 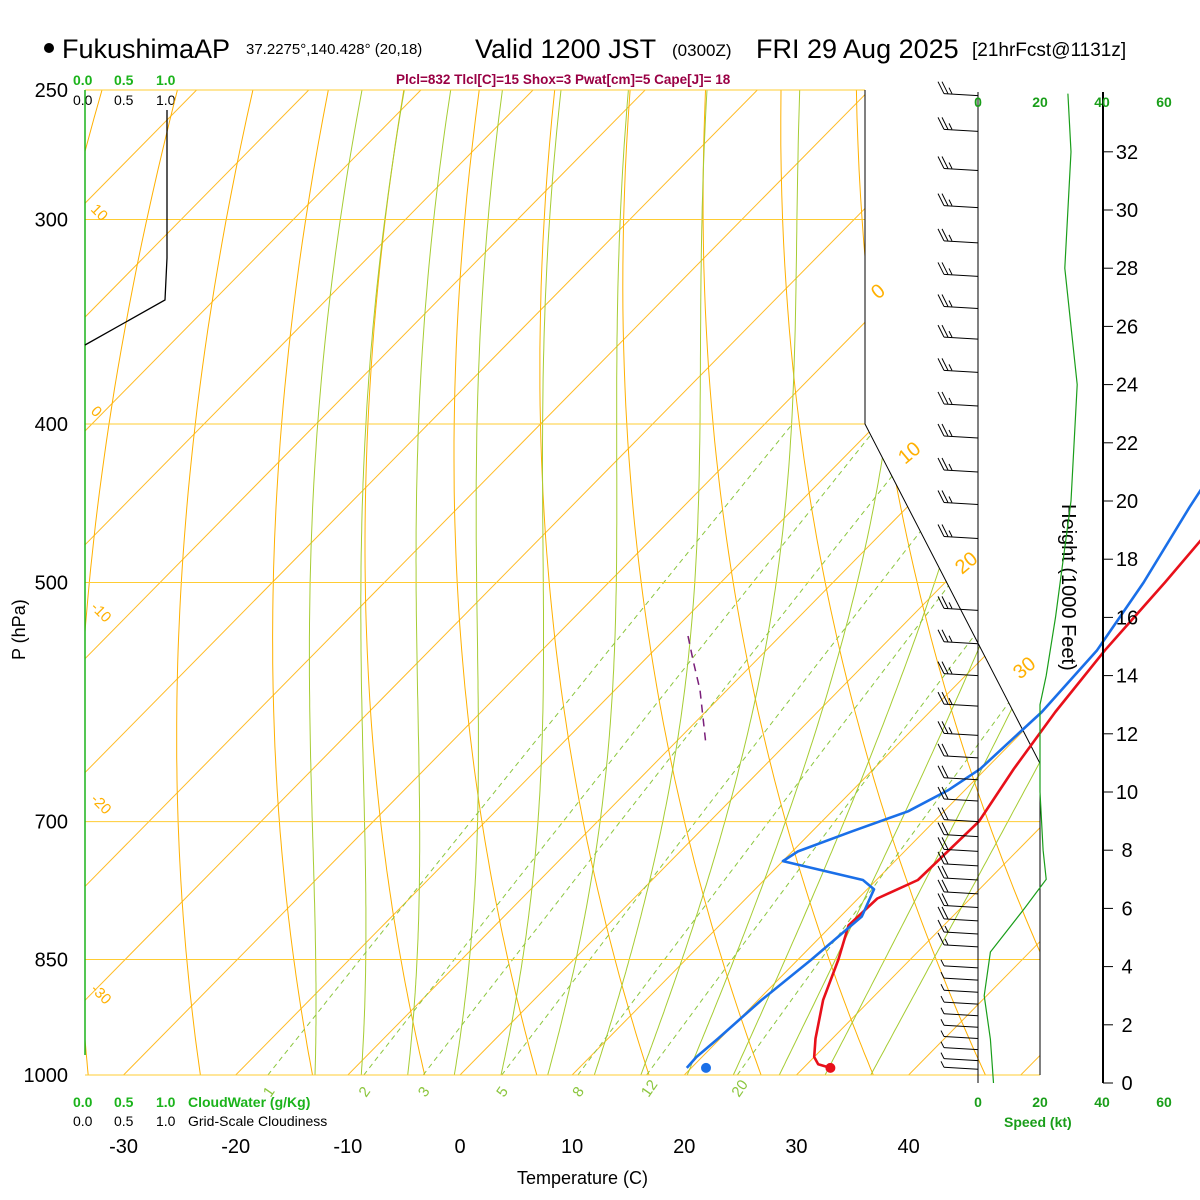 I want to click on wind-speed-profile-line, so click(x=1030, y=588).